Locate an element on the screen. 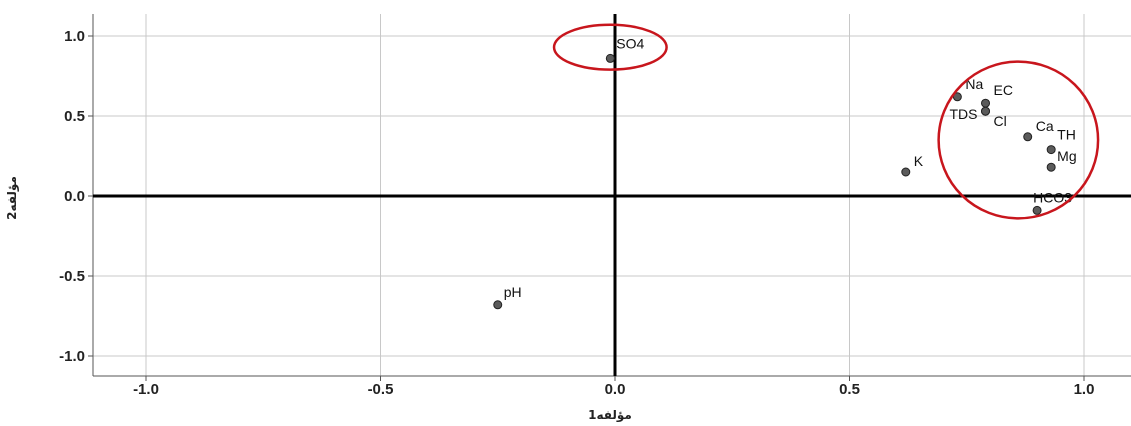 The image size is (1131, 426). x-tick-label: 1.0 is located at coordinates (1084, 389).